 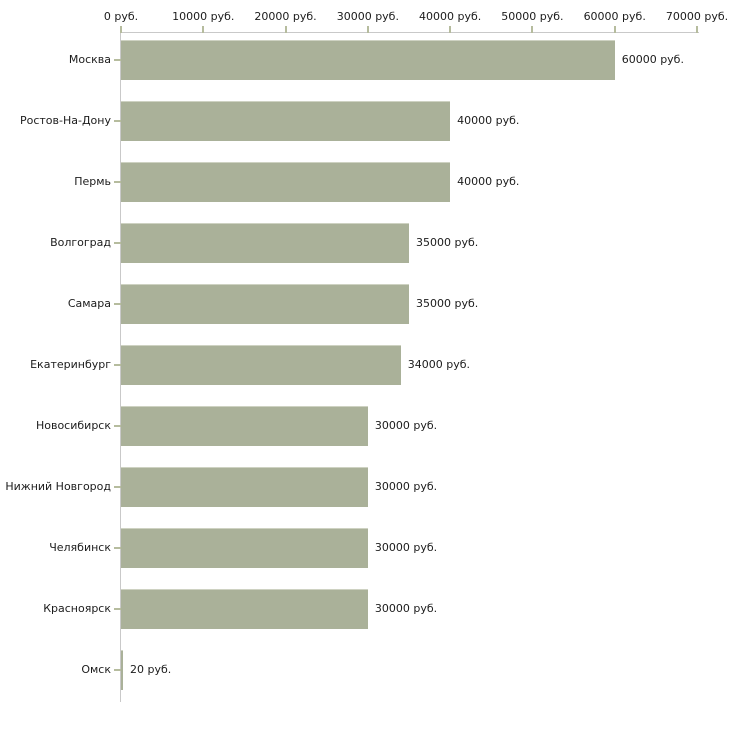 What do you see at coordinates (410, 32) in the screenshot?
I see `x-axis-line` at bounding box center [410, 32].